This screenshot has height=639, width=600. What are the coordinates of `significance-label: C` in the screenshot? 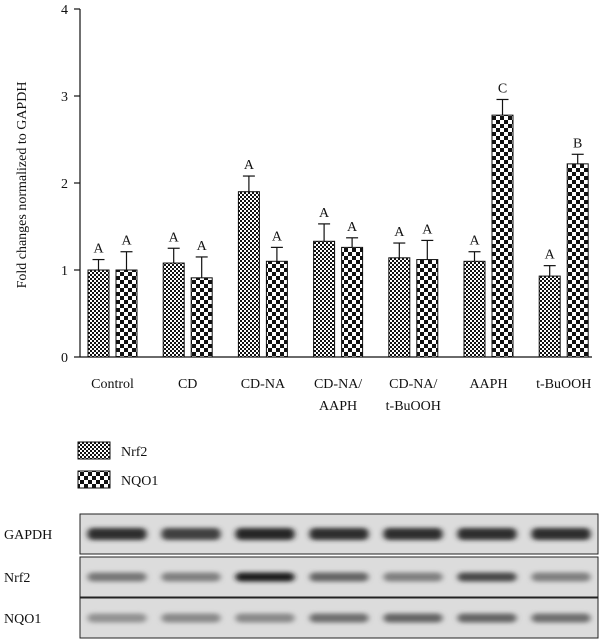 It's located at (502, 88).